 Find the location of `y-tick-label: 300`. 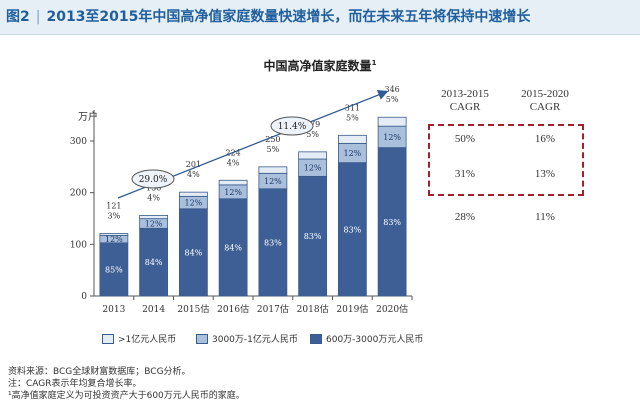

y-tick-label: 300 is located at coordinates (78, 142).